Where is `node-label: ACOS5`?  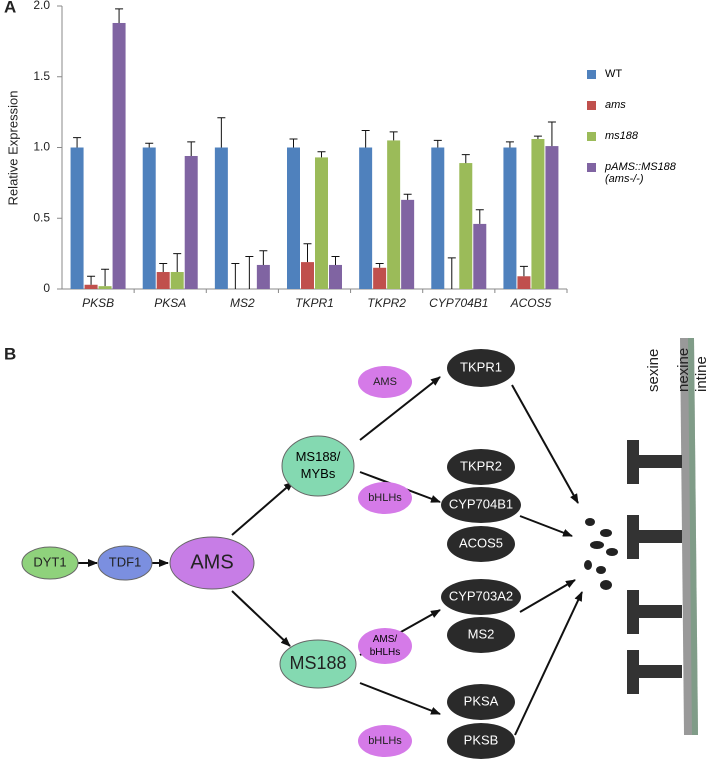 node-label: ACOS5 is located at coordinates (481, 542).